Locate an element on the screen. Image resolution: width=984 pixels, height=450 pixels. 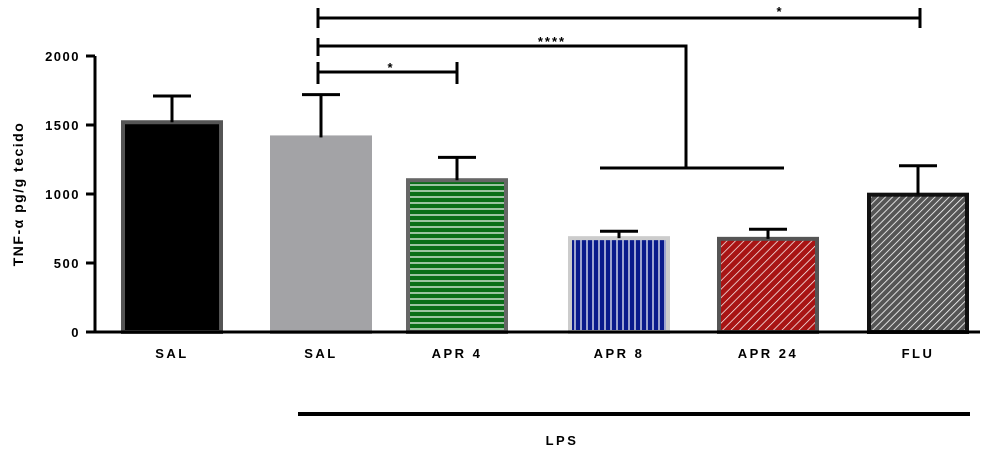
x-tick-label-2: APR 4 is located at coordinates (457, 353).